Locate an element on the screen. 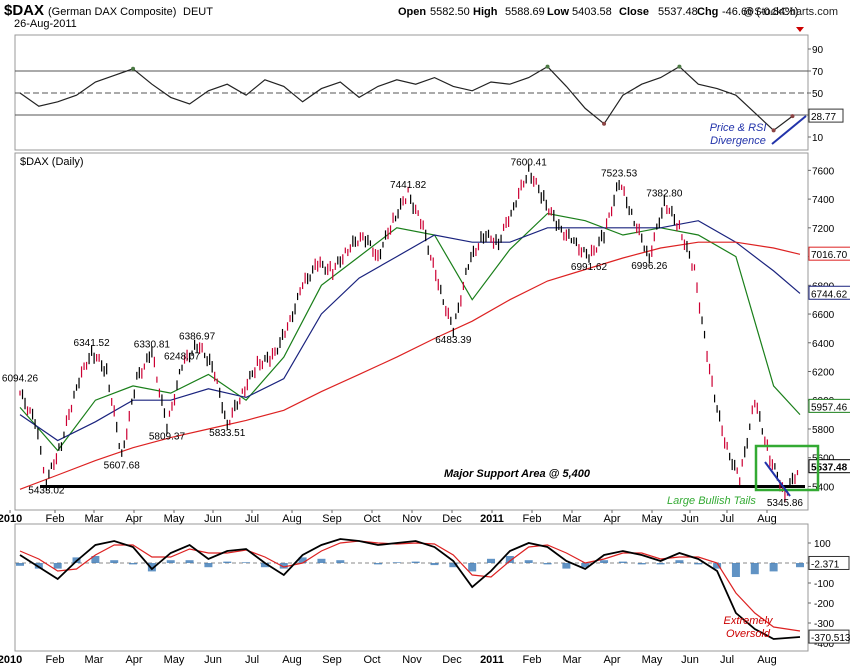 This screenshot has width=850, height=668. ohlc-low: Low 5403.58 is located at coordinates (579, 12).